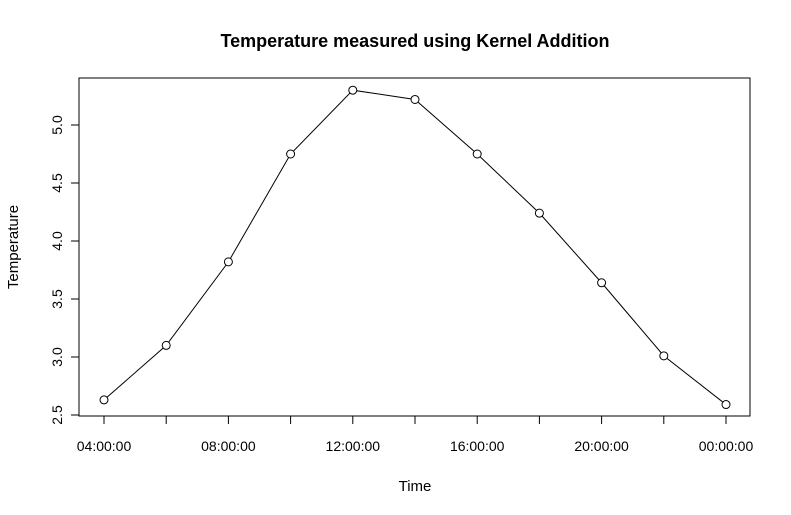  I want to click on y-tick-label: 5.0, so click(57, 125).